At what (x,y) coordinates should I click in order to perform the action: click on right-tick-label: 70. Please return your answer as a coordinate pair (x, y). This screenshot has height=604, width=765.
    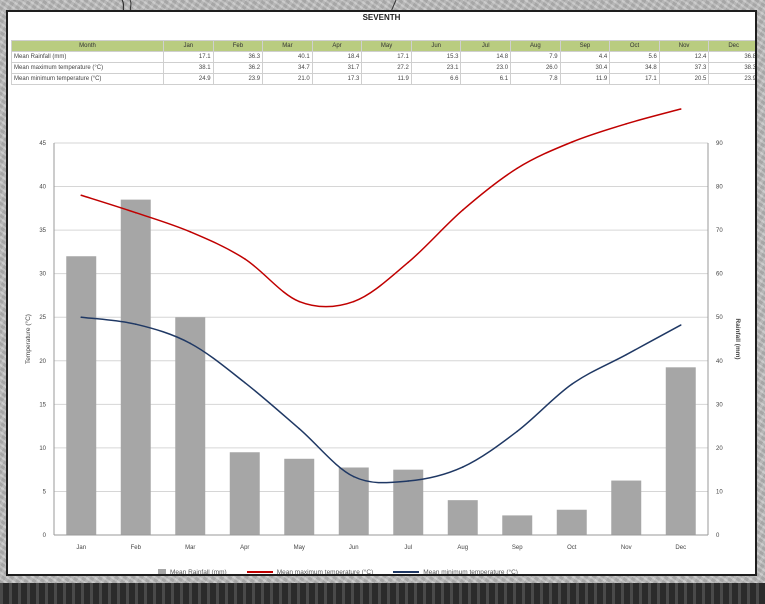
    Looking at the image, I should click on (719, 231).